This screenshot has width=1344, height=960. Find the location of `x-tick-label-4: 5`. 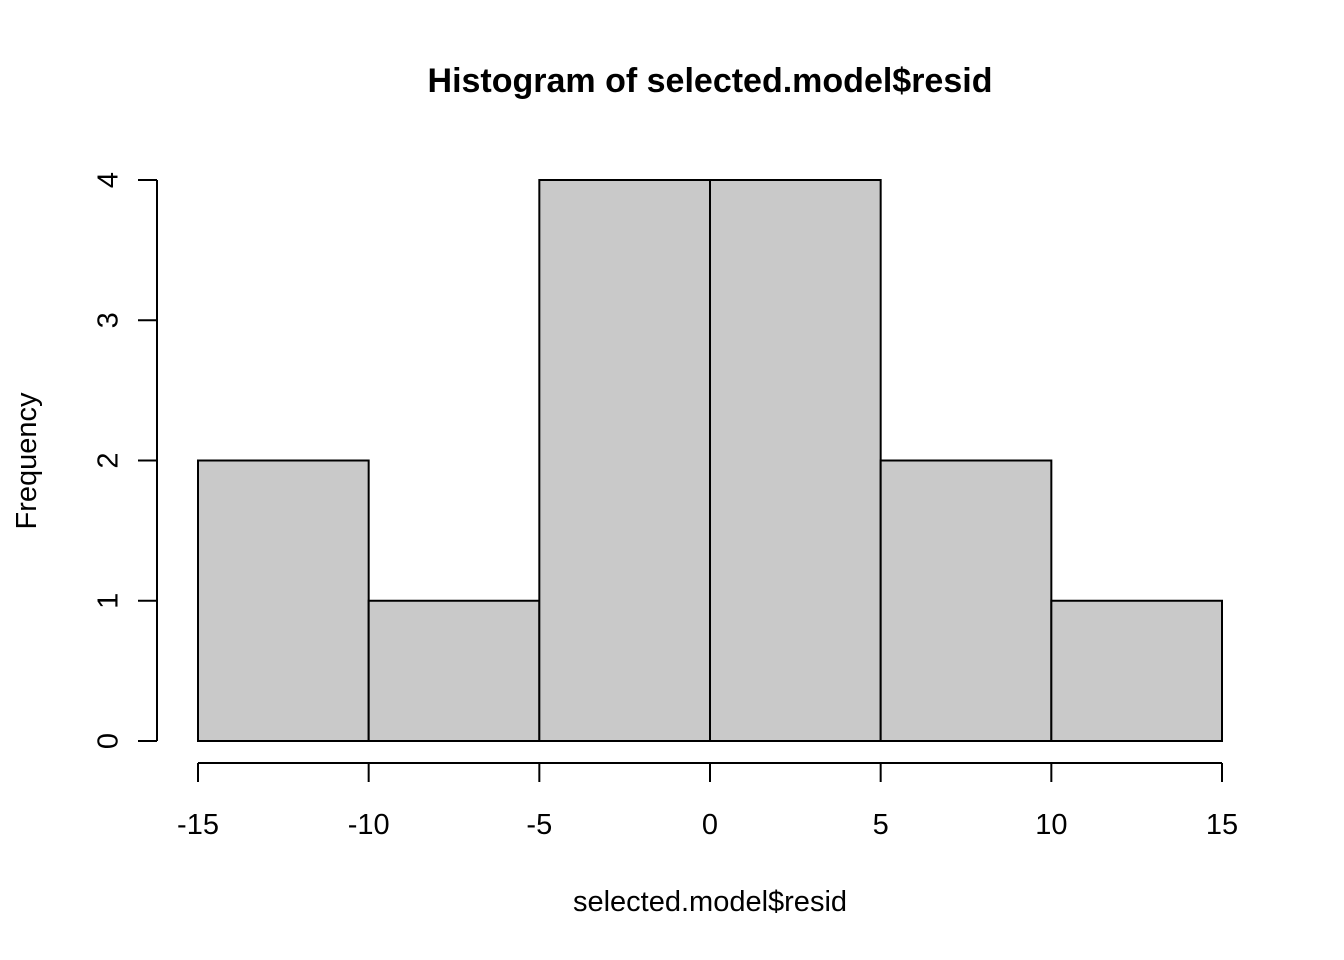

x-tick-label-4: 5 is located at coordinates (881, 825).